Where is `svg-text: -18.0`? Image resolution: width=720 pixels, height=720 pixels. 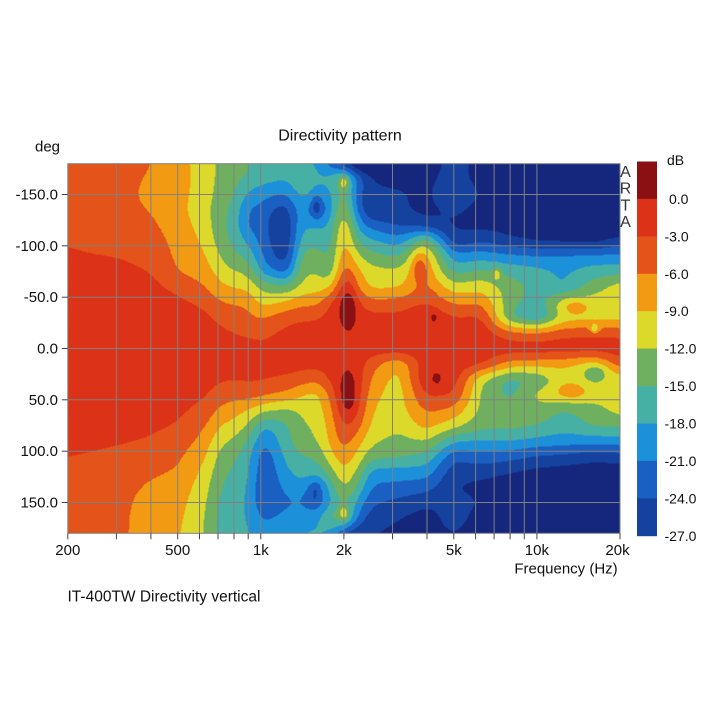 svg-text: -18.0 is located at coordinates (681, 424).